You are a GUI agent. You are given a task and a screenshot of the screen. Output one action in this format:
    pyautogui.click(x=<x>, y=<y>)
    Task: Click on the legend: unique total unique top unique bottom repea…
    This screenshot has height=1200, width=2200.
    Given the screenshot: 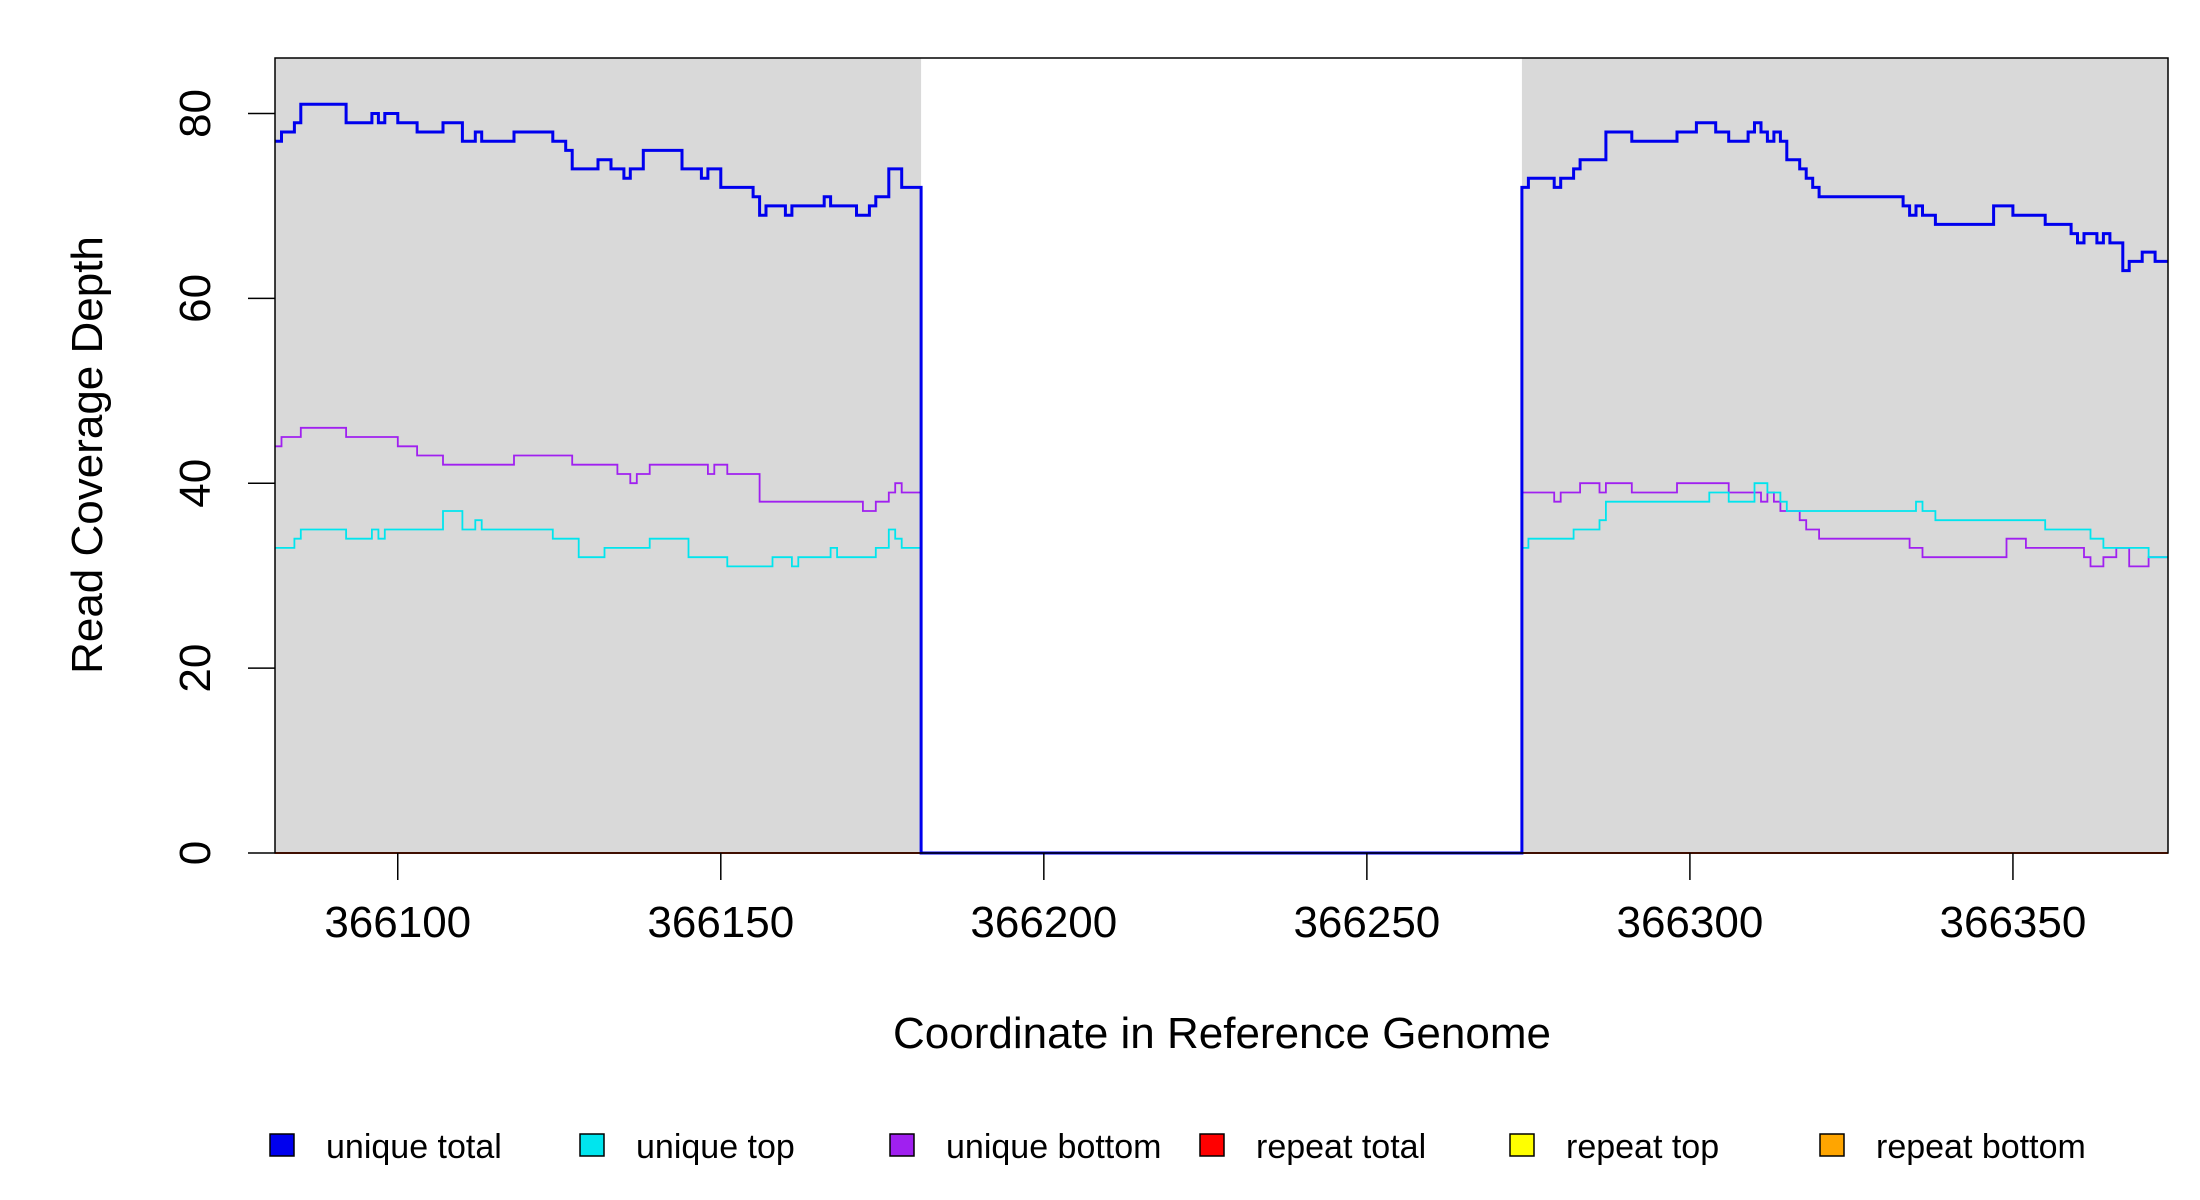 What is the action you would take?
    pyautogui.click(x=1177, y=1147)
    